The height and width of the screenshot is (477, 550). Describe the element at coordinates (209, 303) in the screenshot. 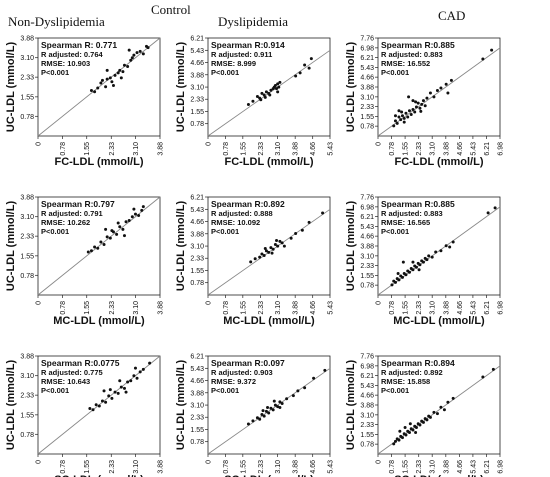

I see `x-tick-label: 0` at that location.